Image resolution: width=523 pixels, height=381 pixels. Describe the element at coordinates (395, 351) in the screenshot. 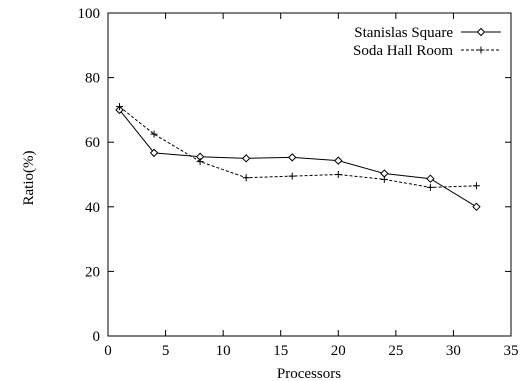

I see `x-tick-label: 25` at that location.